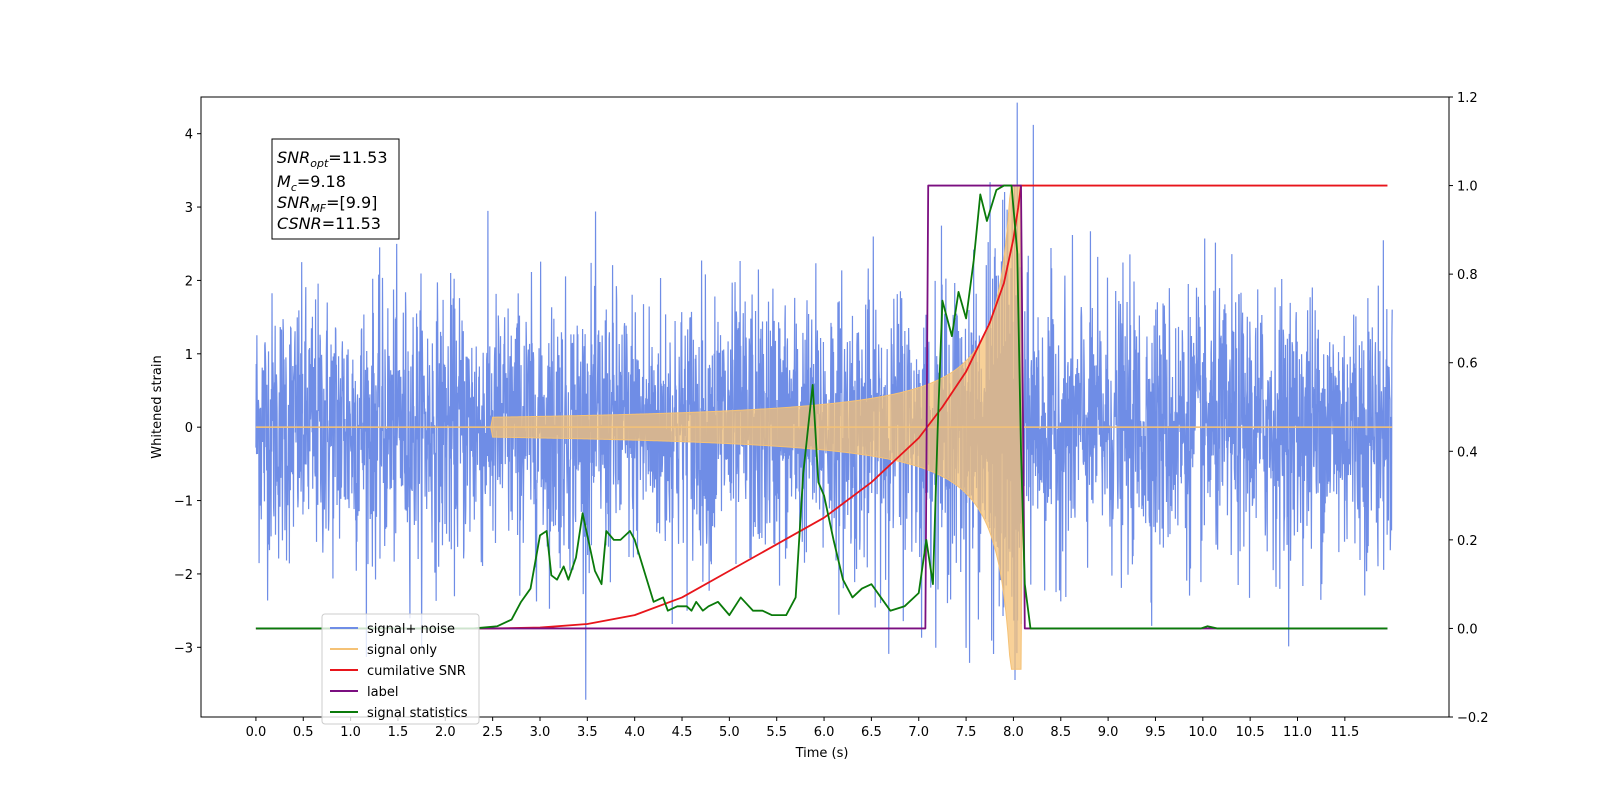  What do you see at coordinates (1250, 732) in the screenshot?
I see `x-tick-label: 10.5` at bounding box center [1250, 732].